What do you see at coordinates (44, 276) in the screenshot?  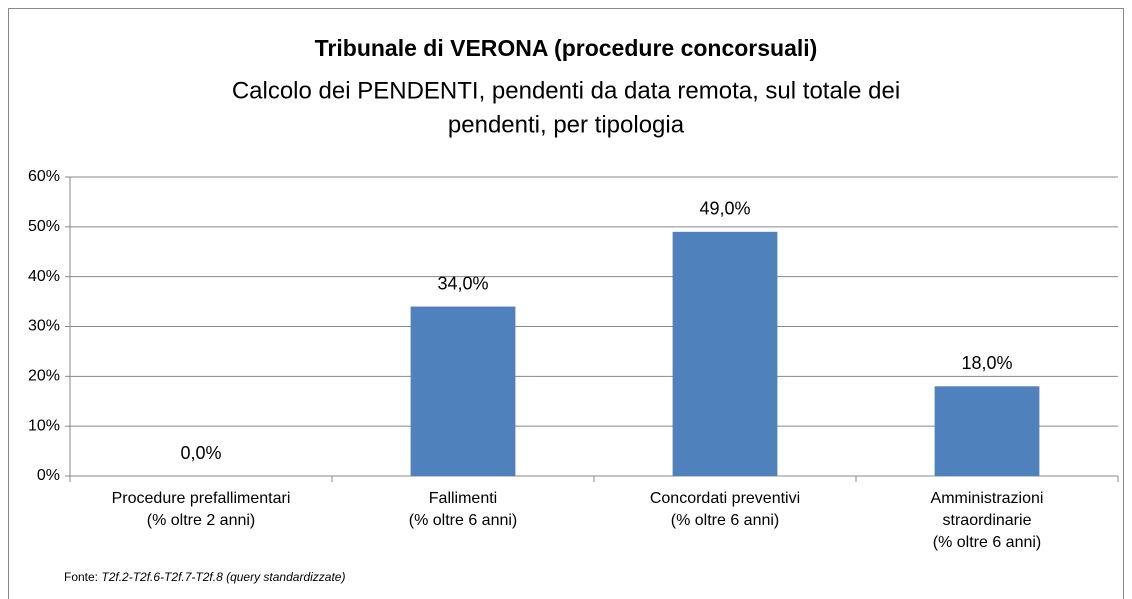 I see `y-tick-label: 40%` at bounding box center [44, 276].